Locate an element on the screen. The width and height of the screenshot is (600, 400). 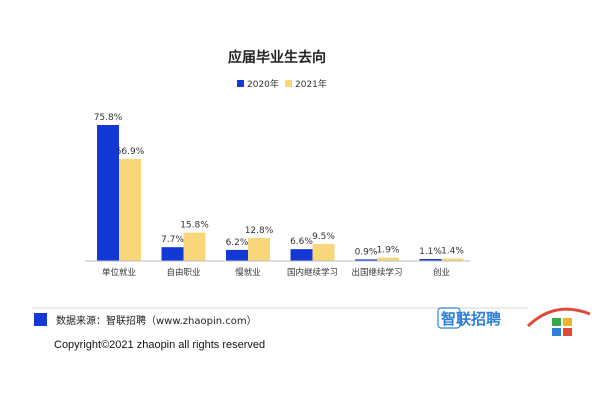
zhaopin-logo: 智联招聘 is located at coordinates (469, 318).